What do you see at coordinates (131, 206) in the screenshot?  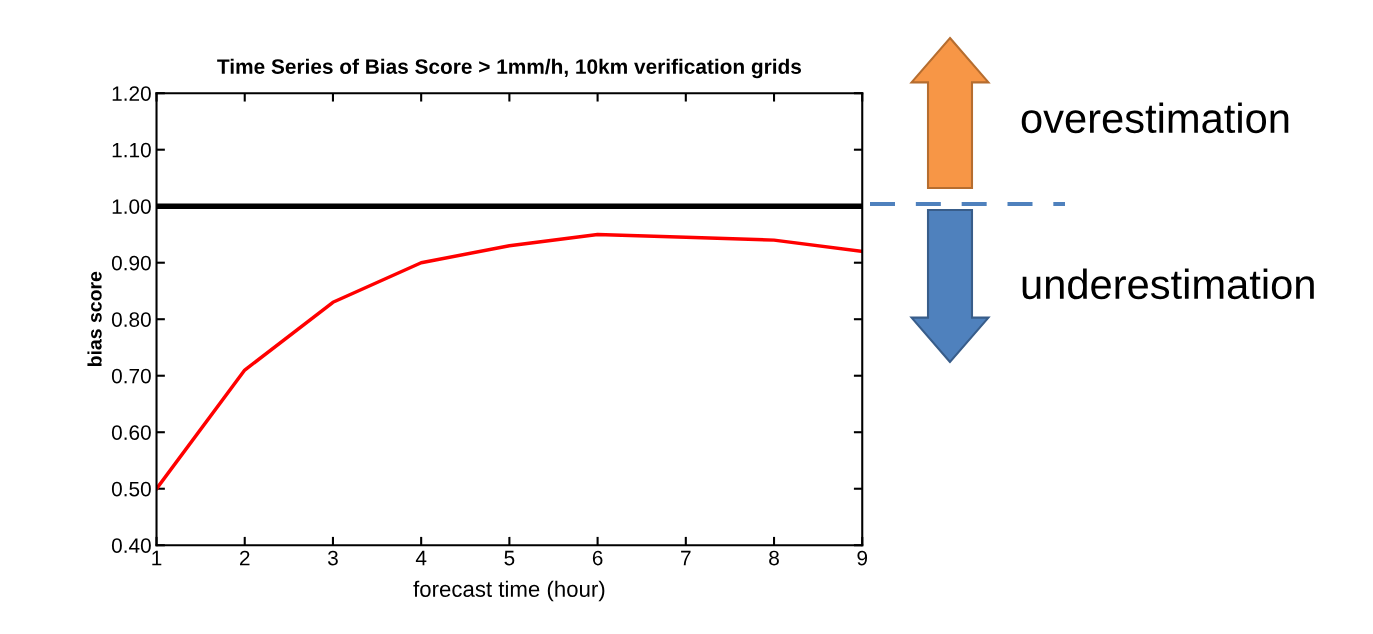 I see `y-tick-label: 1.00` at bounding box center [131, 206].